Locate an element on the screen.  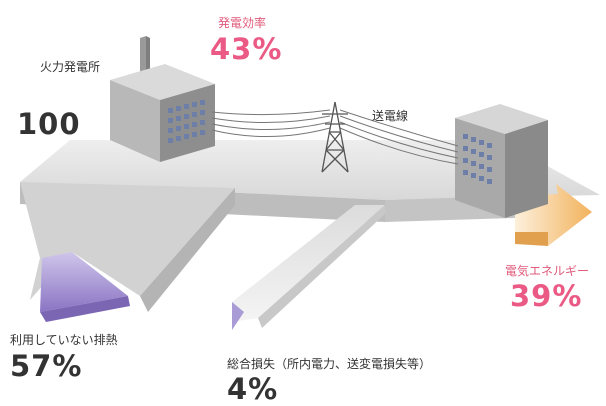
input-value: 100 is located at coordinates (49, 124).